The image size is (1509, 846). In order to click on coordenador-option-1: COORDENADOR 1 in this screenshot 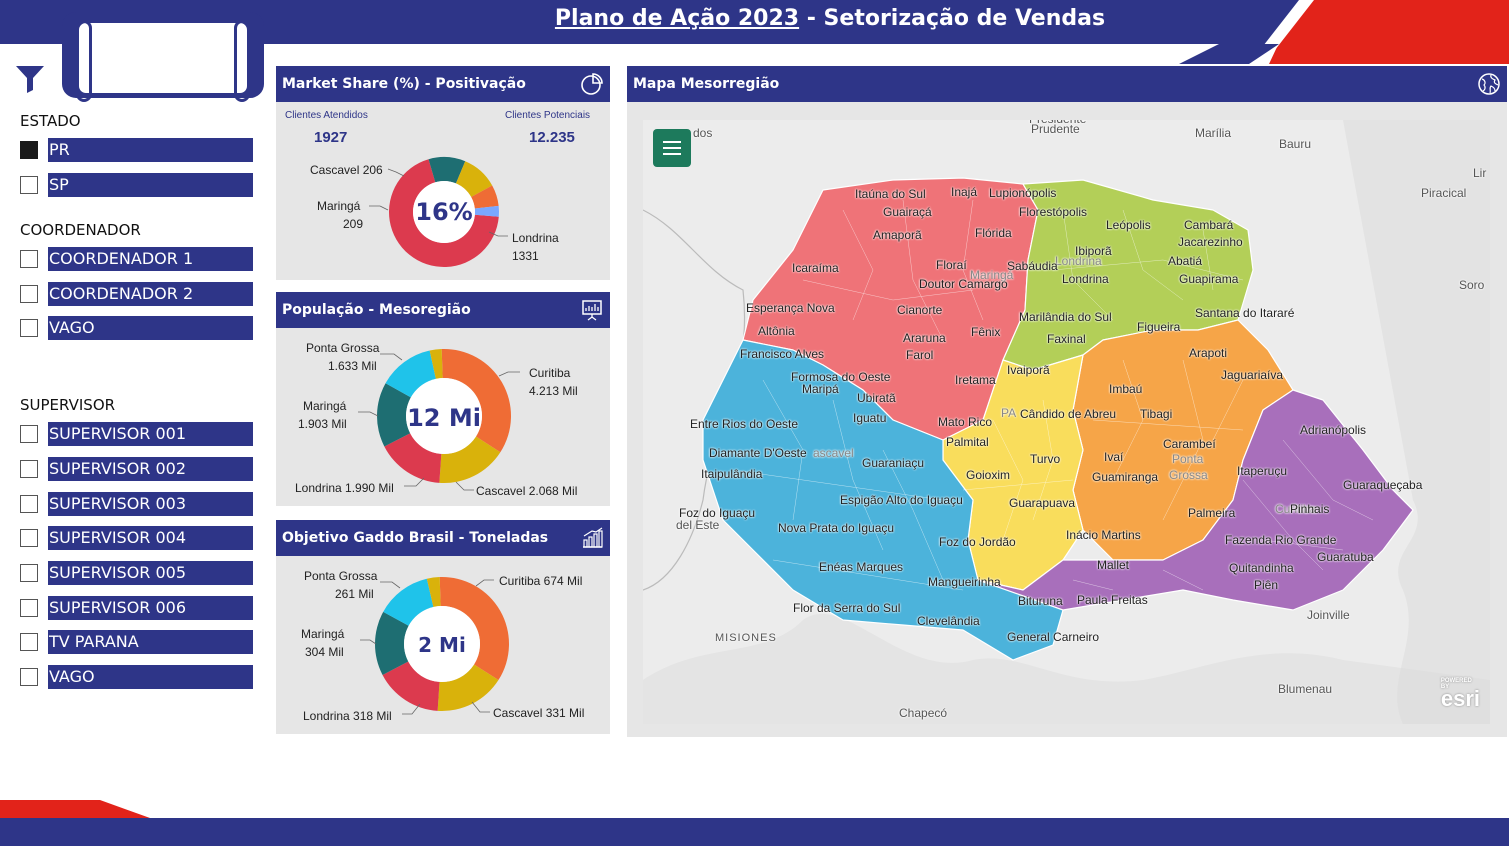, I will do `click(136, 259)`.